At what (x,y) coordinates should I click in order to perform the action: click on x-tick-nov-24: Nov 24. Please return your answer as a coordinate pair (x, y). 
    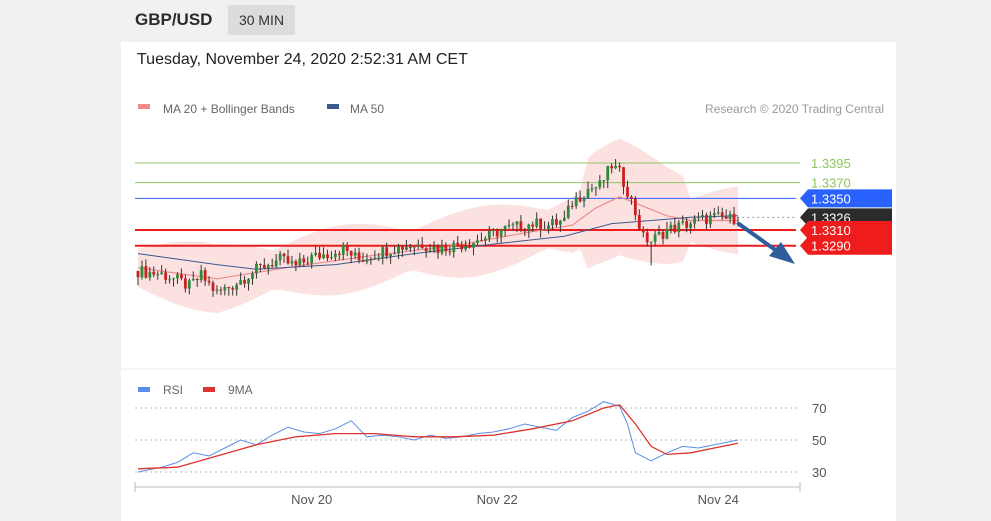
    Looking at the image, I should click on (718, 499).